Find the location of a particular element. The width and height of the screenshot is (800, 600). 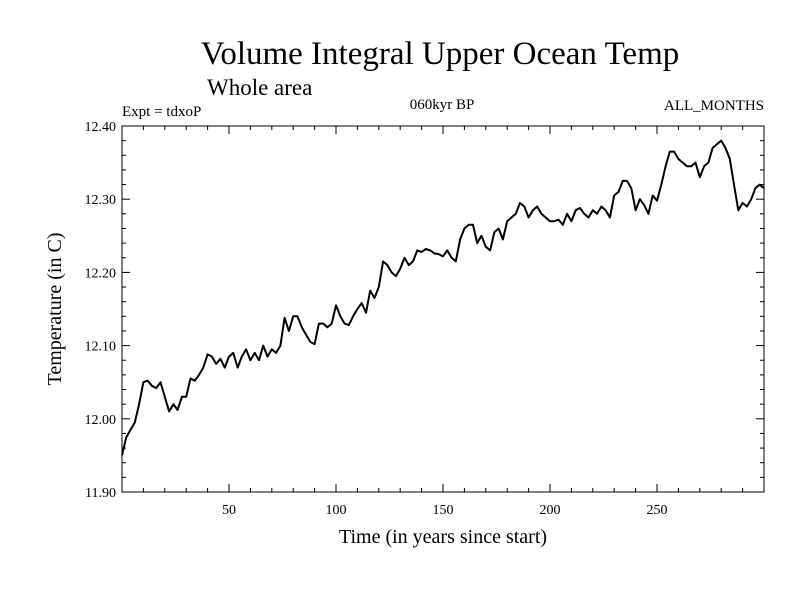

x-tick-label: 50 is located at coordinates (229, 510).